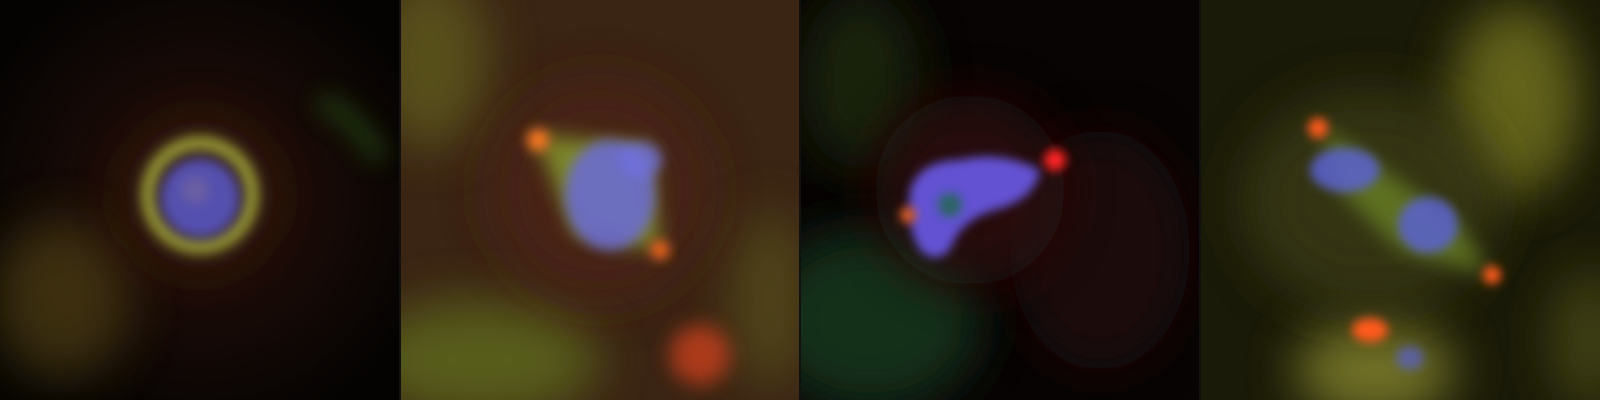 The height and width of the screenshot is (400, 1600). I want to click on neighbor-cell-yellow, so click(65, 300).